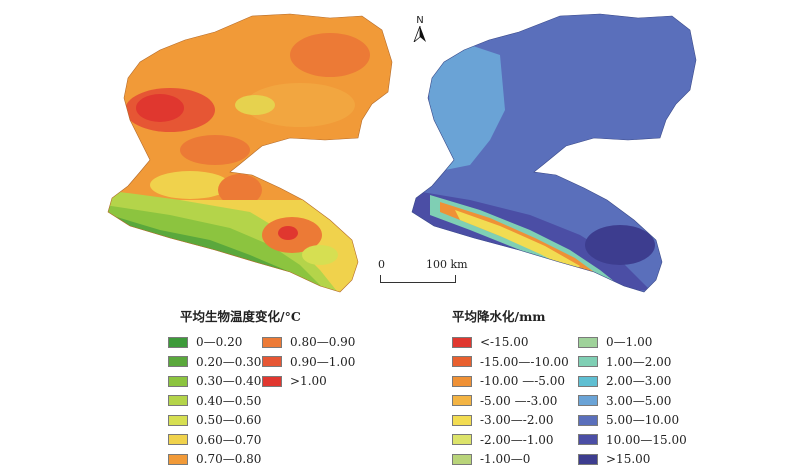 This screenshot has height=467, width=800. What do you see at coordinates (646, 439) in the screenshot?
I see `precip-legend-label: 10.00—15.00` at bounding box center [646, 439].